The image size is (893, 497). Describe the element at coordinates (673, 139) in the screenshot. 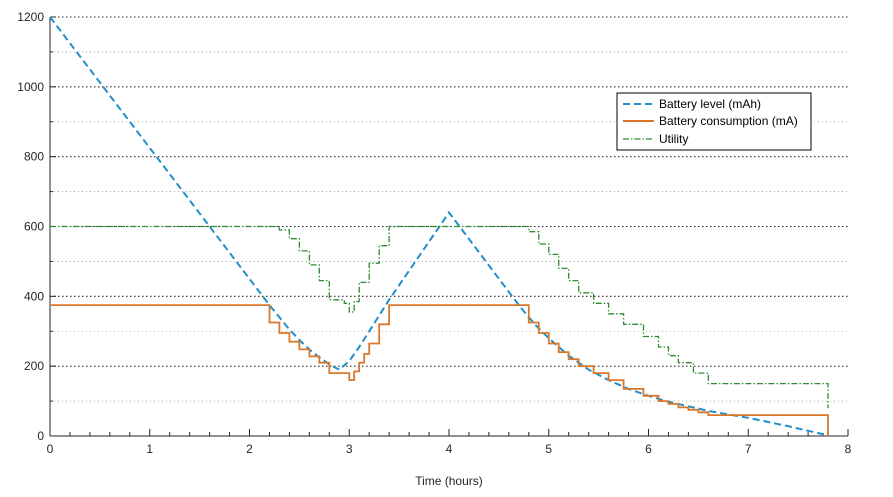

I see `legend-label-utility: Utility` at that location.